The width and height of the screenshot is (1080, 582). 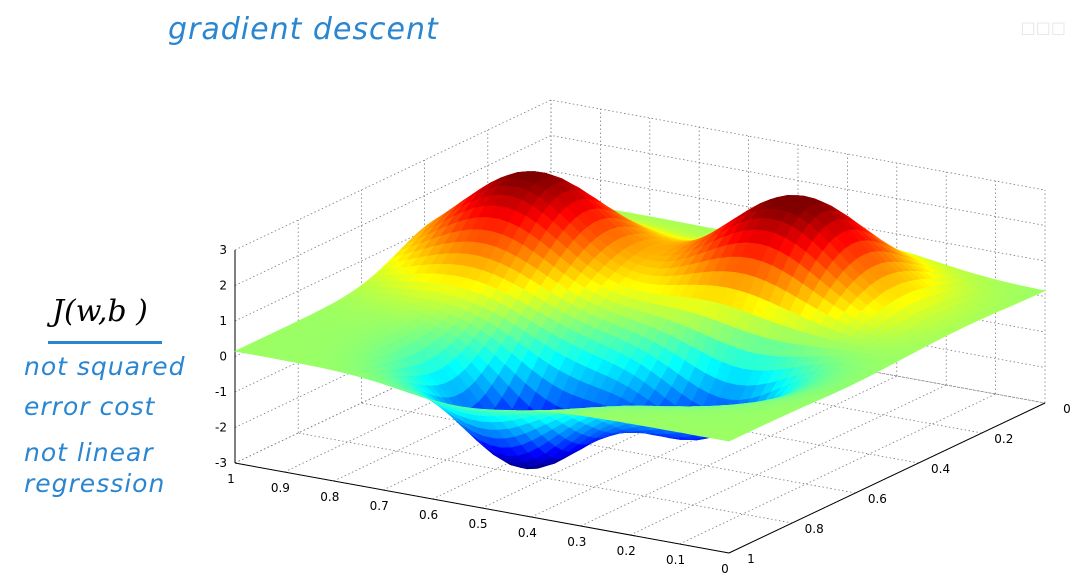 What do you see at coordinates (303, 29) in the screenshot?
I see `title-annotation: gradient descent` at bounding box center [303, 29].